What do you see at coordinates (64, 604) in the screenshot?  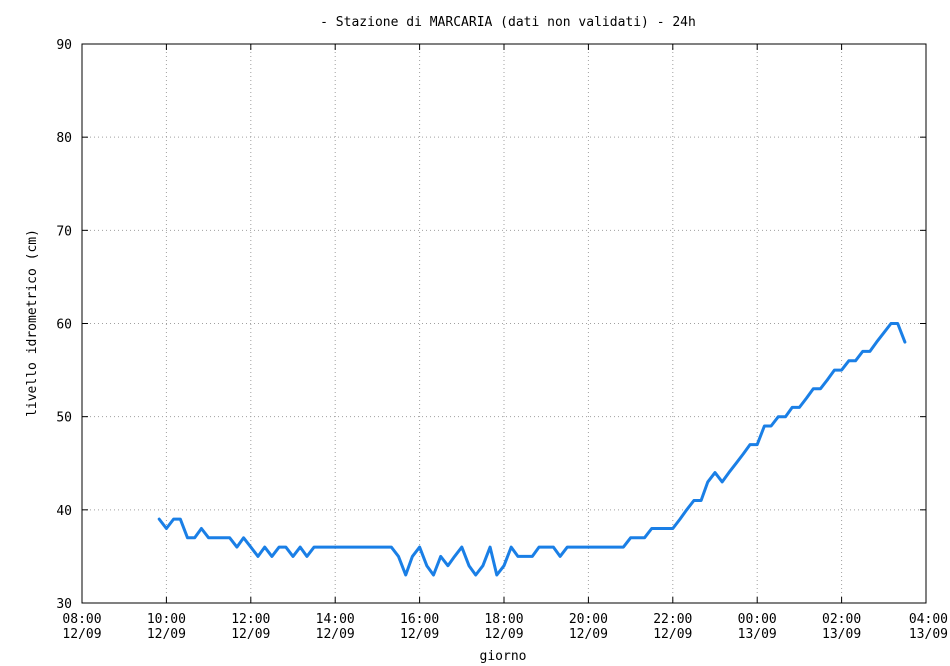 I see `y-tick-label: 30` at bounding box center [64, 604].